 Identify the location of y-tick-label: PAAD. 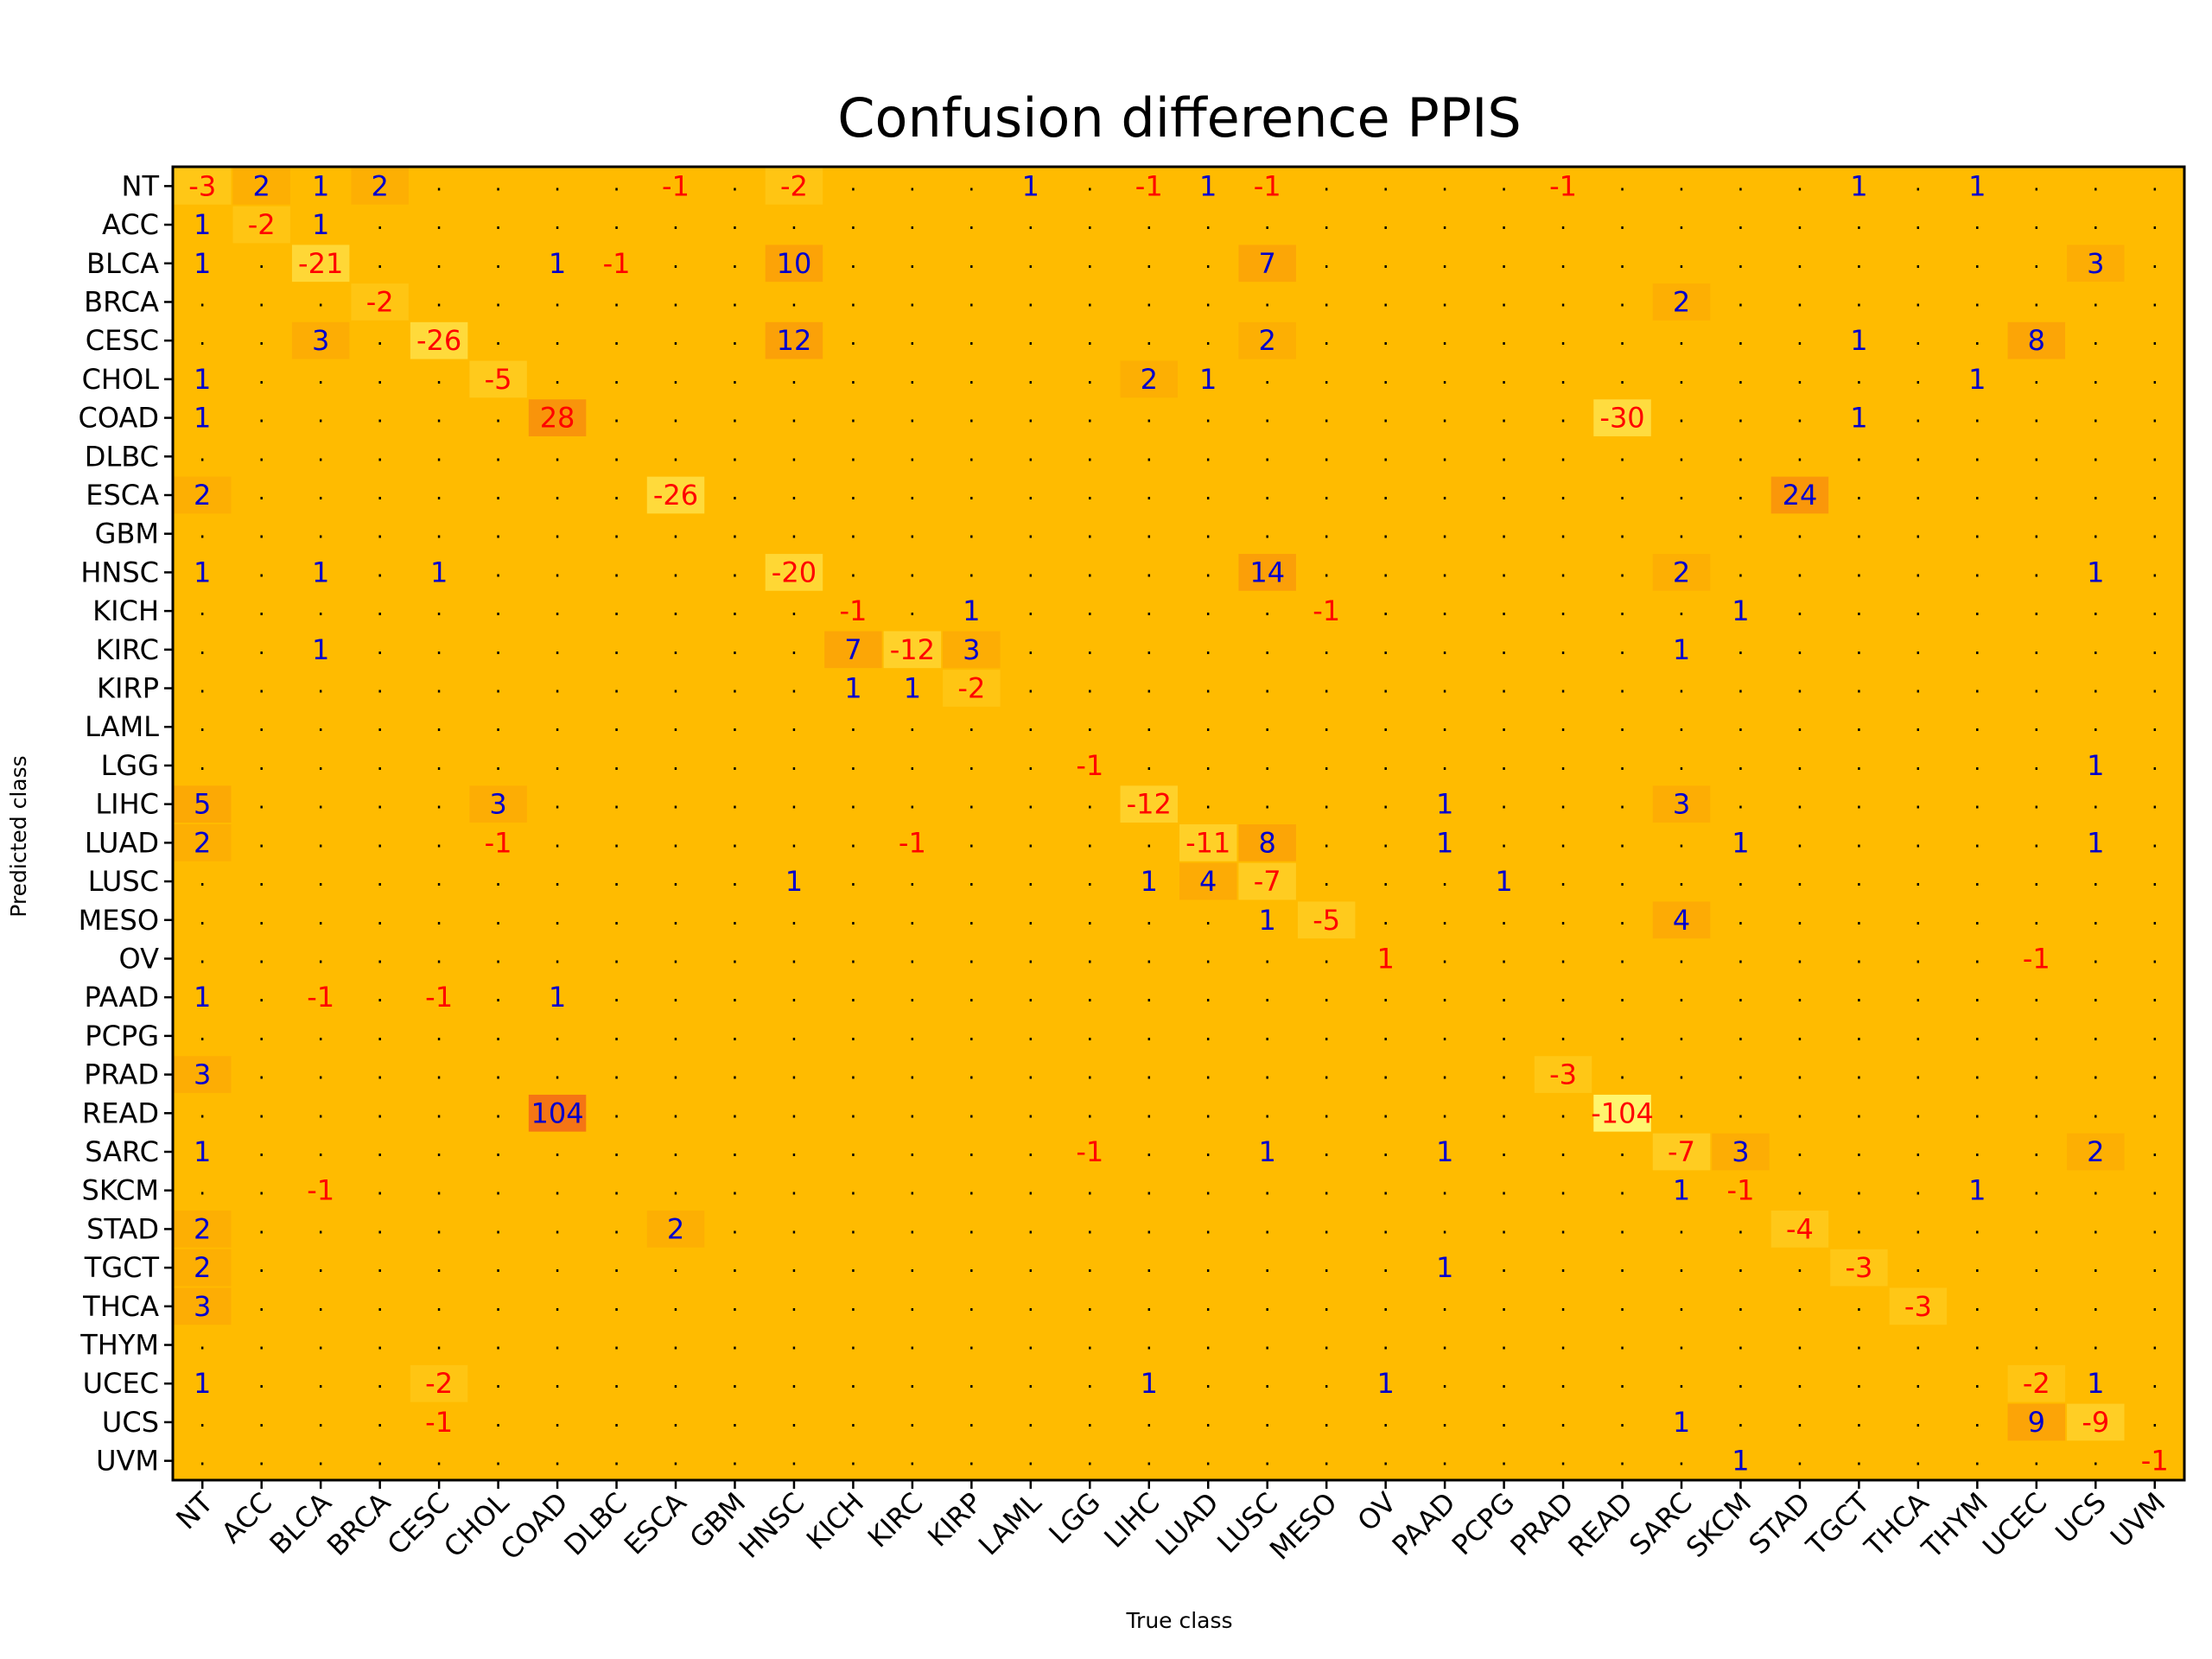
(122, 998).